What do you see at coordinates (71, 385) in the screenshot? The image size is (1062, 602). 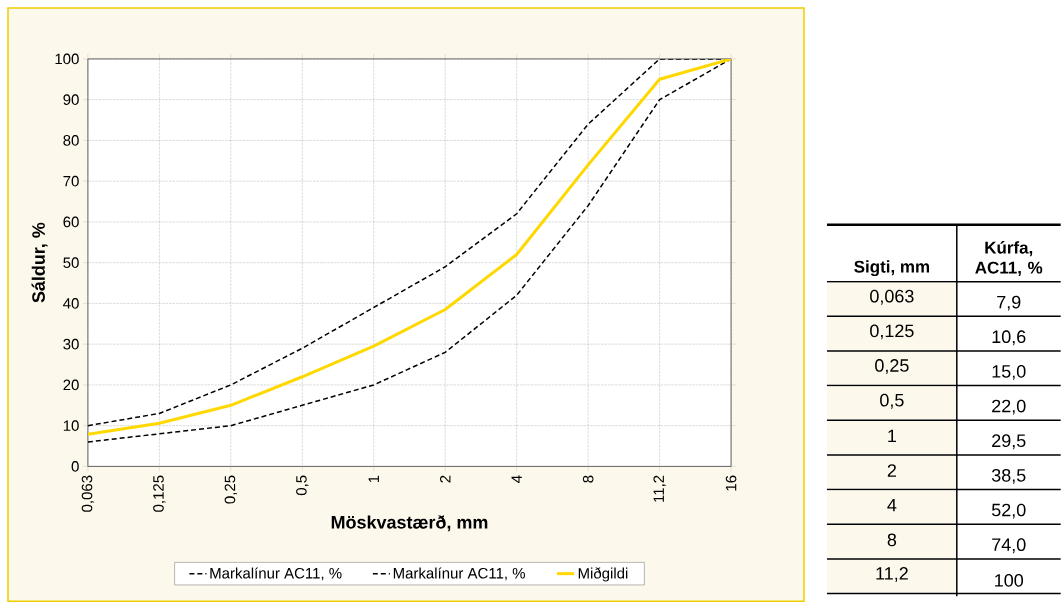 I see `y-tick-label: 20` at bounding box center [71, 385].